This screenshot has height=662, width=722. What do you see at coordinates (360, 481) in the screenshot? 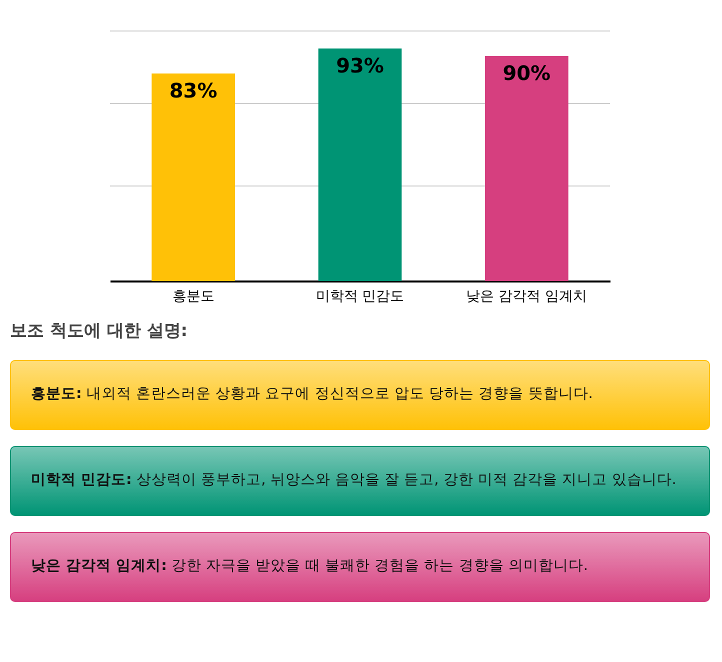
I see `text: 미학적 민감도: 상상력이 풍부하고, 뉘앙스와 음악을 잘 듣고, 강한 미적 감각을 지니고 있습니다.` at bounding box center [360, 481].